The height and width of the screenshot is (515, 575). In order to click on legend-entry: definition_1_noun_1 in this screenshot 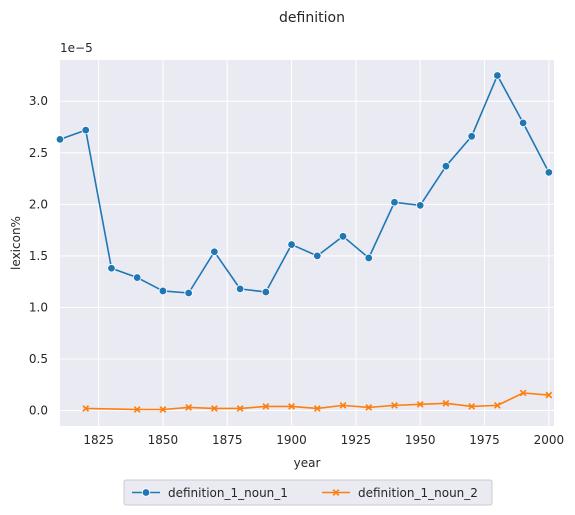, I will do `click(210, 493)`.